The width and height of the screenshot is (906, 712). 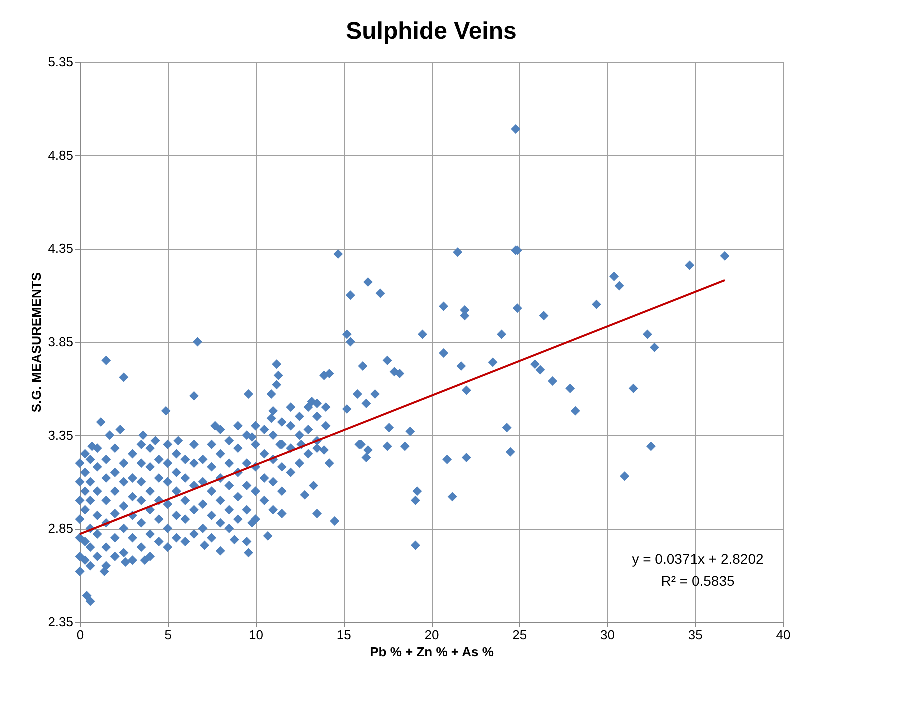 What do you see at coordinates (168, 635) in the screenshot?
I see `x-tick-label: 5` at bounding box center [168, 635].